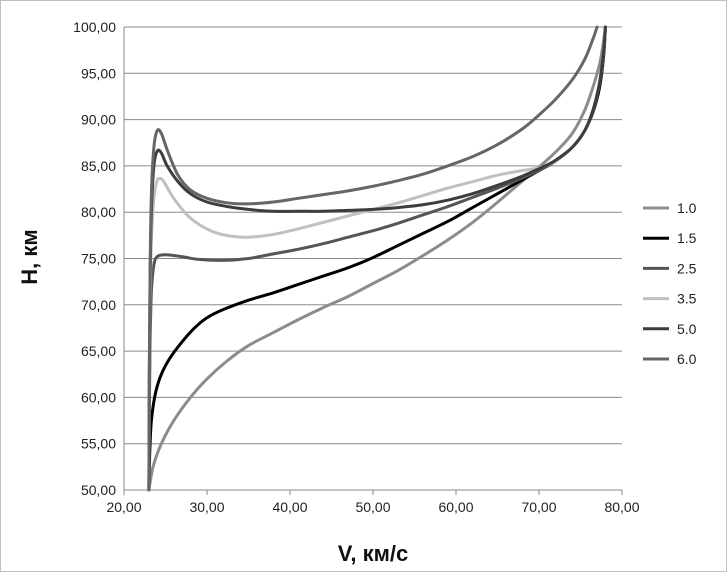 This screenshot has height=576, width=727. What do you see at coordinates (29, 256) in the screenshot?
I see `y-axis-title: H, км` at bounding box center [29, 256].